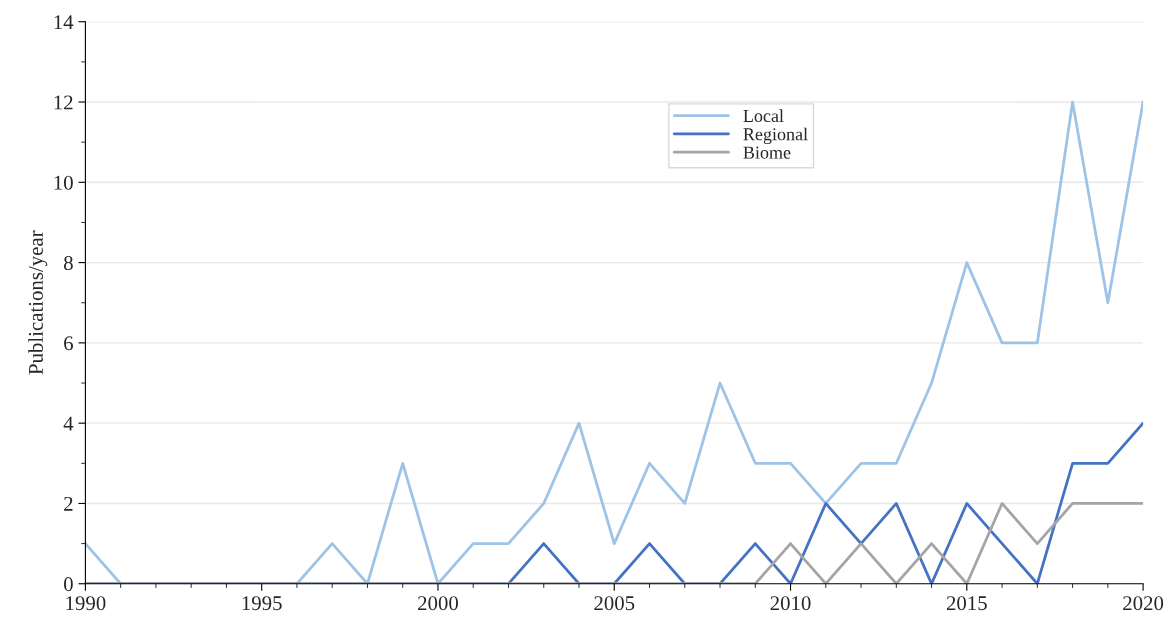  What do you see at coordinates (63, 102) in the screenshot?
I see `y-tick-label: 12` at bounding box center [63, 102].